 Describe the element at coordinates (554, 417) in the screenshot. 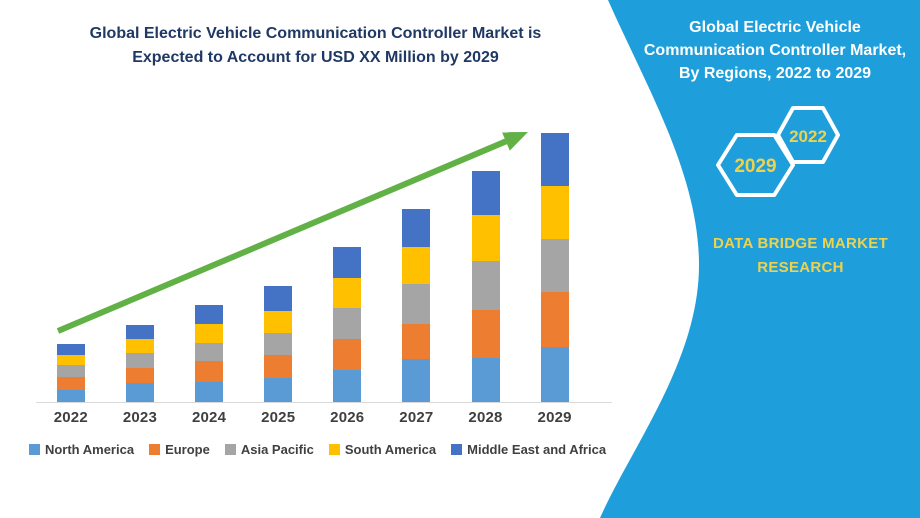

I see `x-axis-label-2029: 2029` at that location.